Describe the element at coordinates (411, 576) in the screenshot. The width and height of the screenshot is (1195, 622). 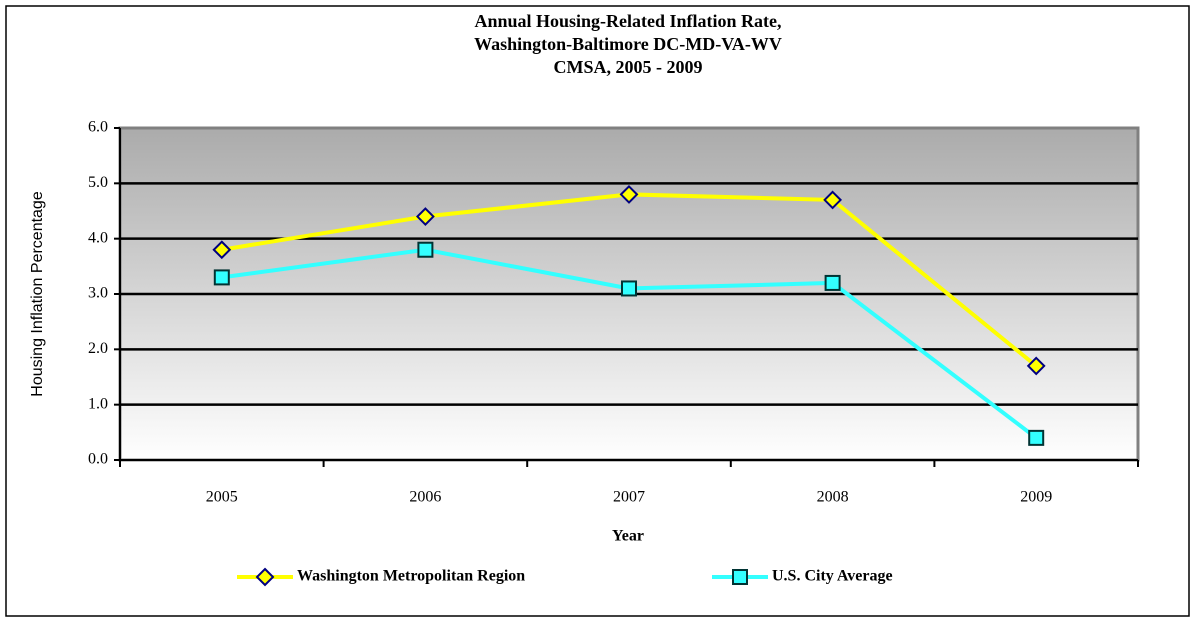
I see `legend-label: Washington Metropolitan Region` at that location.